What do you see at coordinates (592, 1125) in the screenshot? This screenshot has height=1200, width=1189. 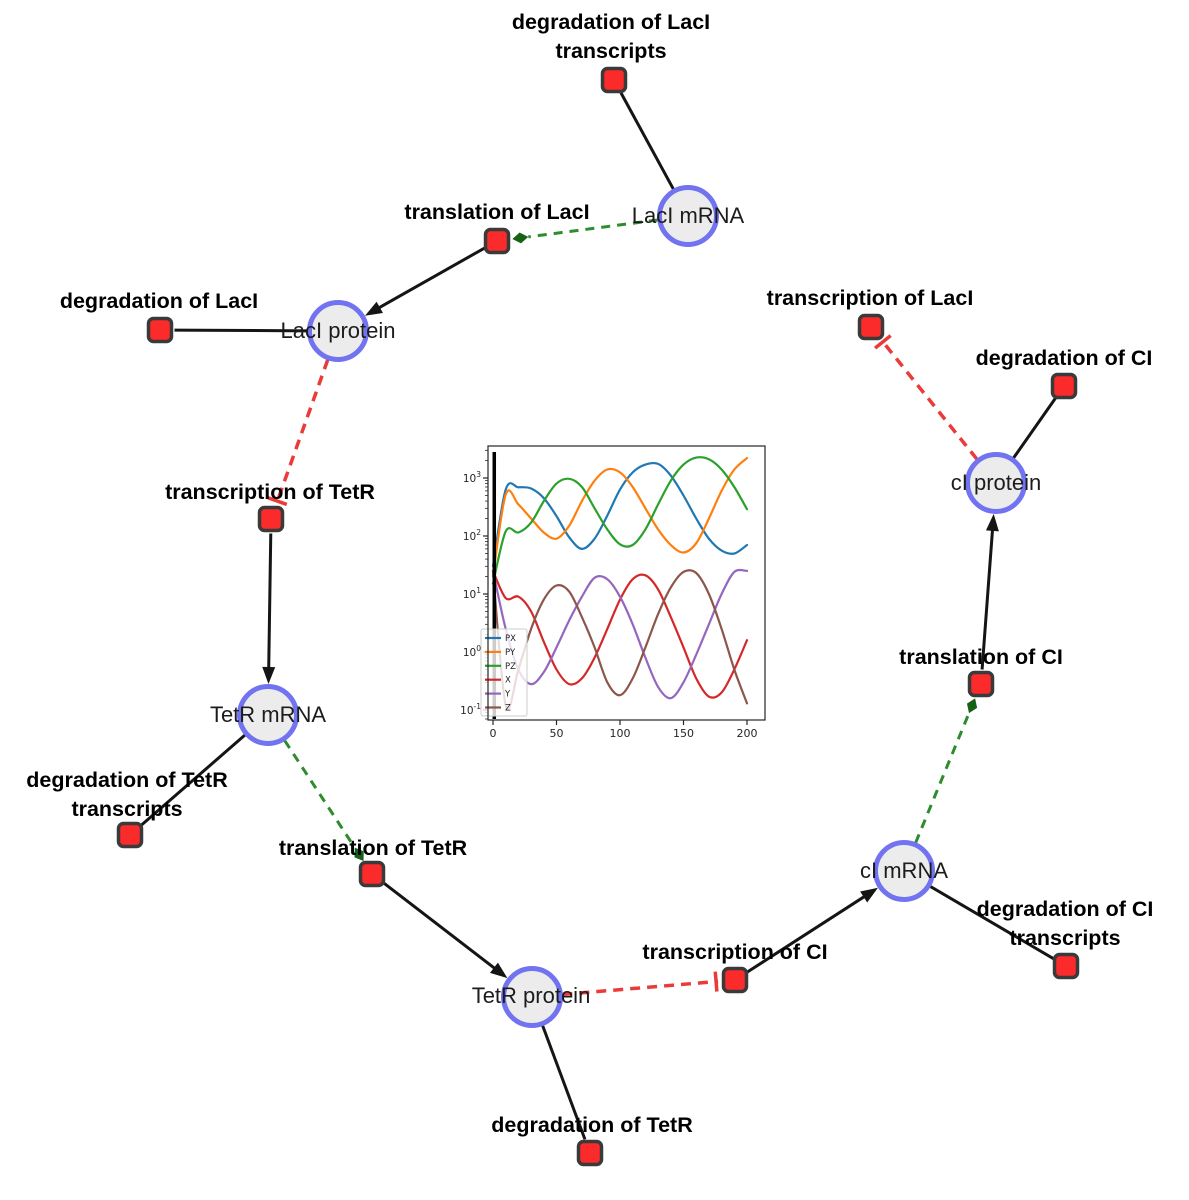 I see `node-label-deg-tetr: degradation of TetR` at bounding box center [592, 1125].